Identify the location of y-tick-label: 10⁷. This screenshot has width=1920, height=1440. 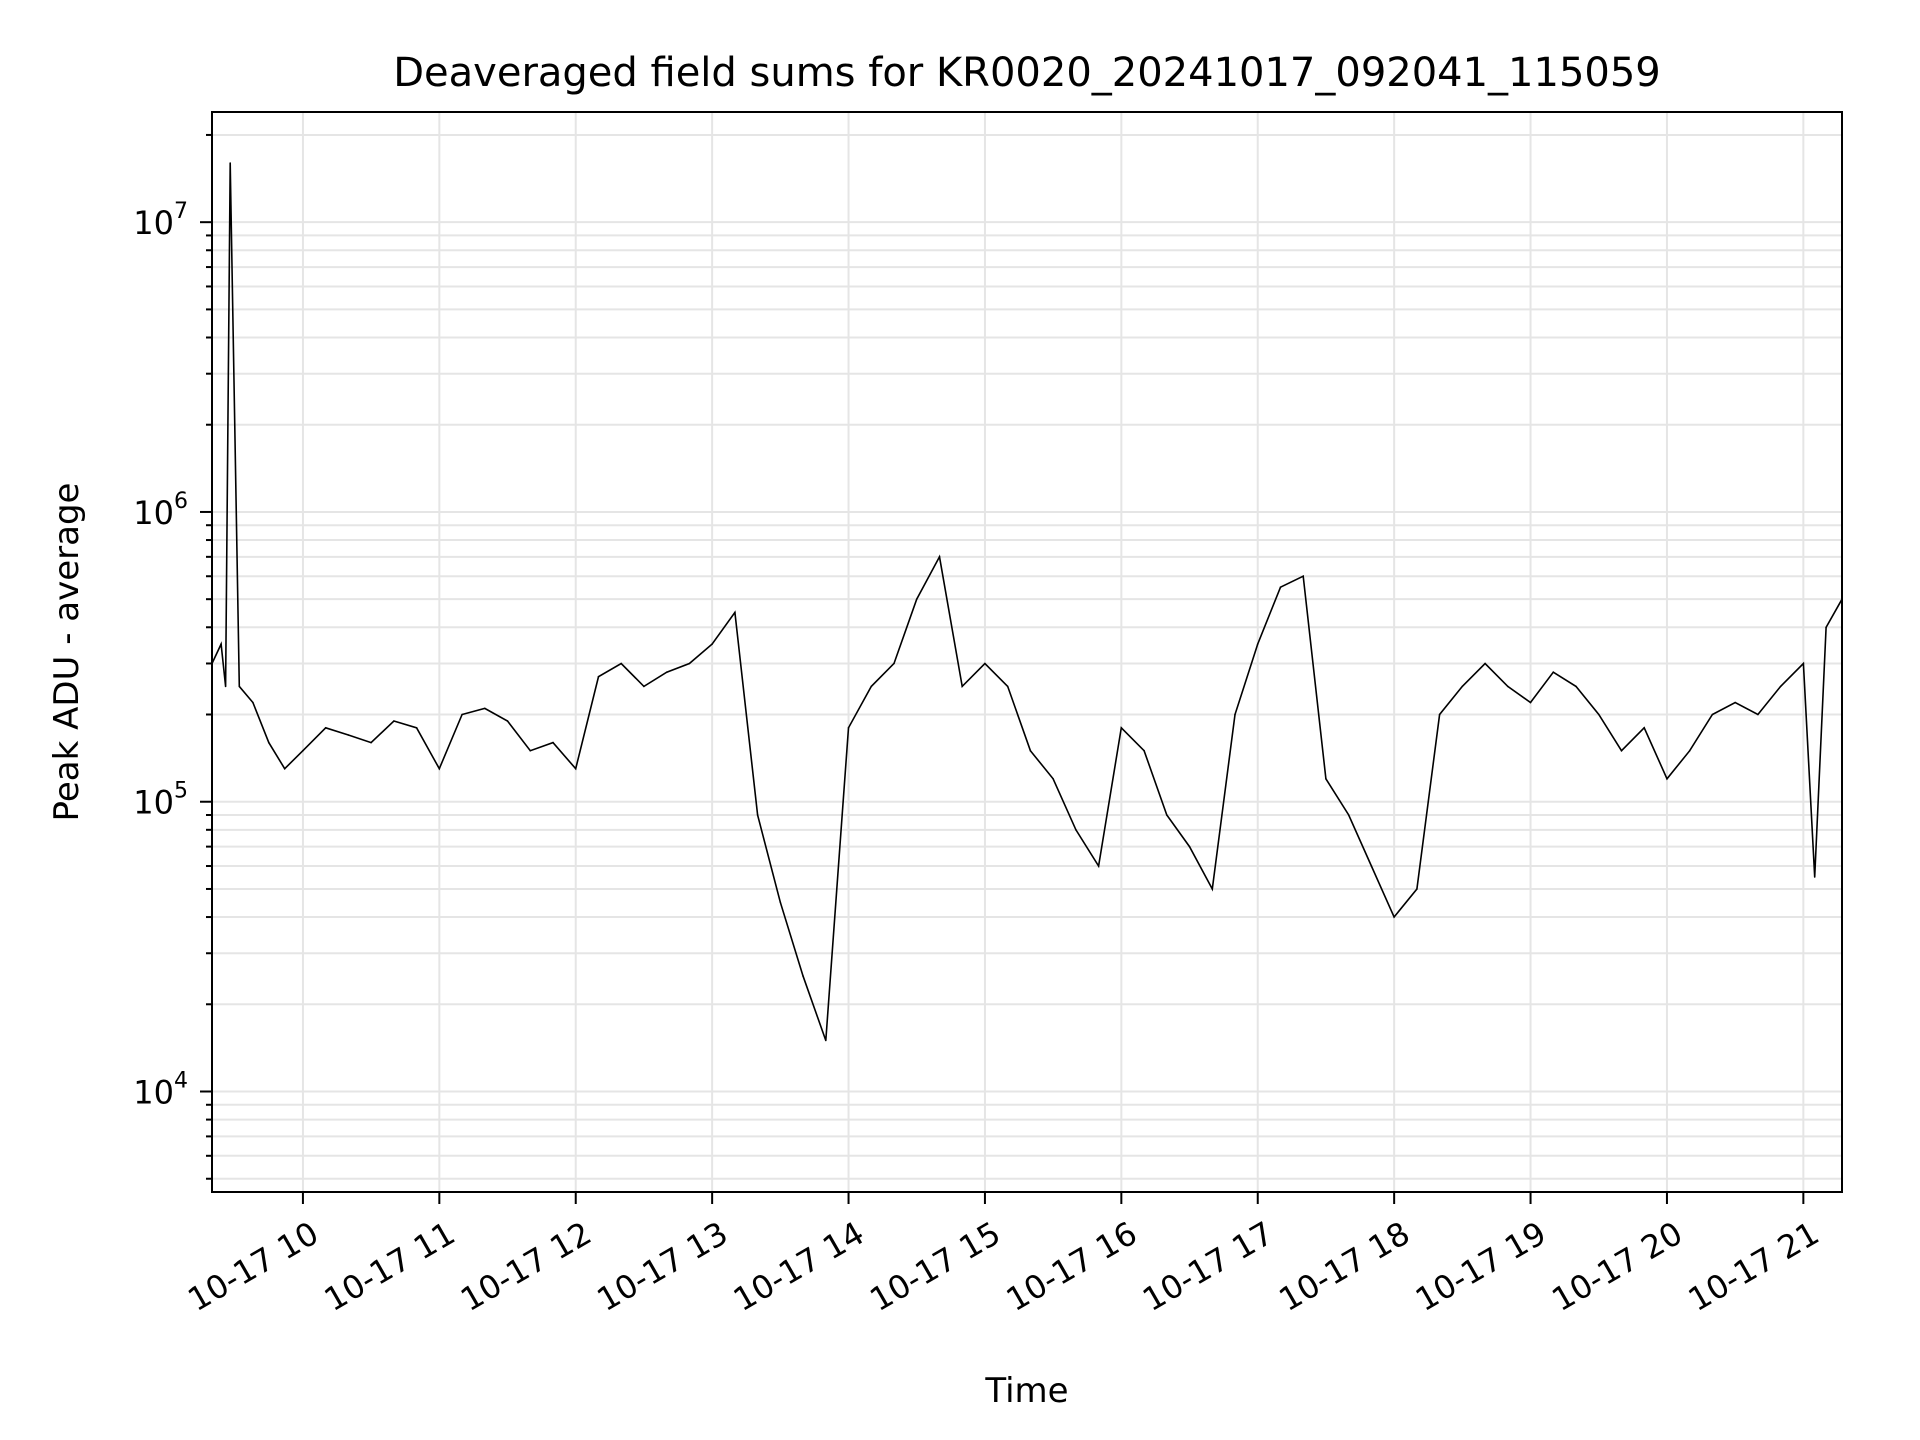
(160, 220).